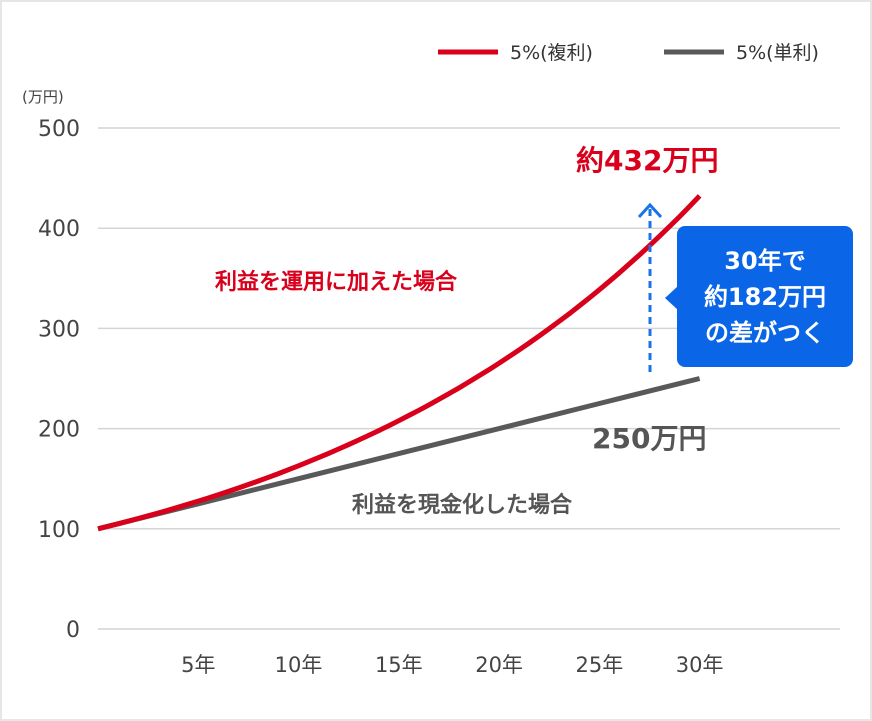 Image resolution: width=872 pixels, height=721 pixels. Describe the element at coordinates (777, 53) in the screenshot. I see `legend-label-simple: 5%(単利)` at that location.